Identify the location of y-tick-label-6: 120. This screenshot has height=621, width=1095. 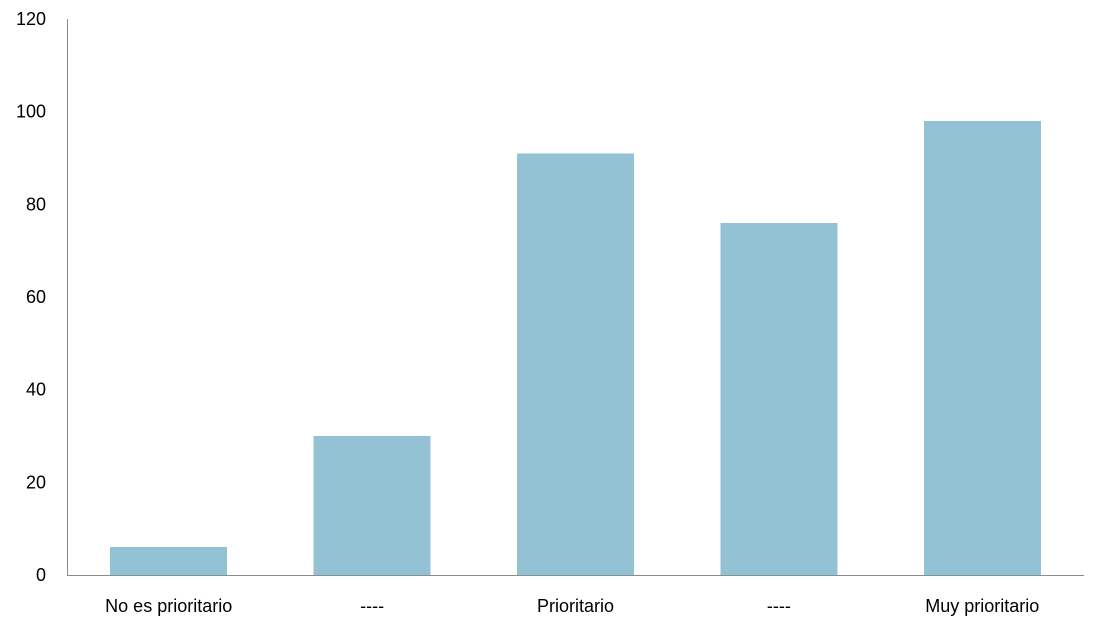
(31, 19).